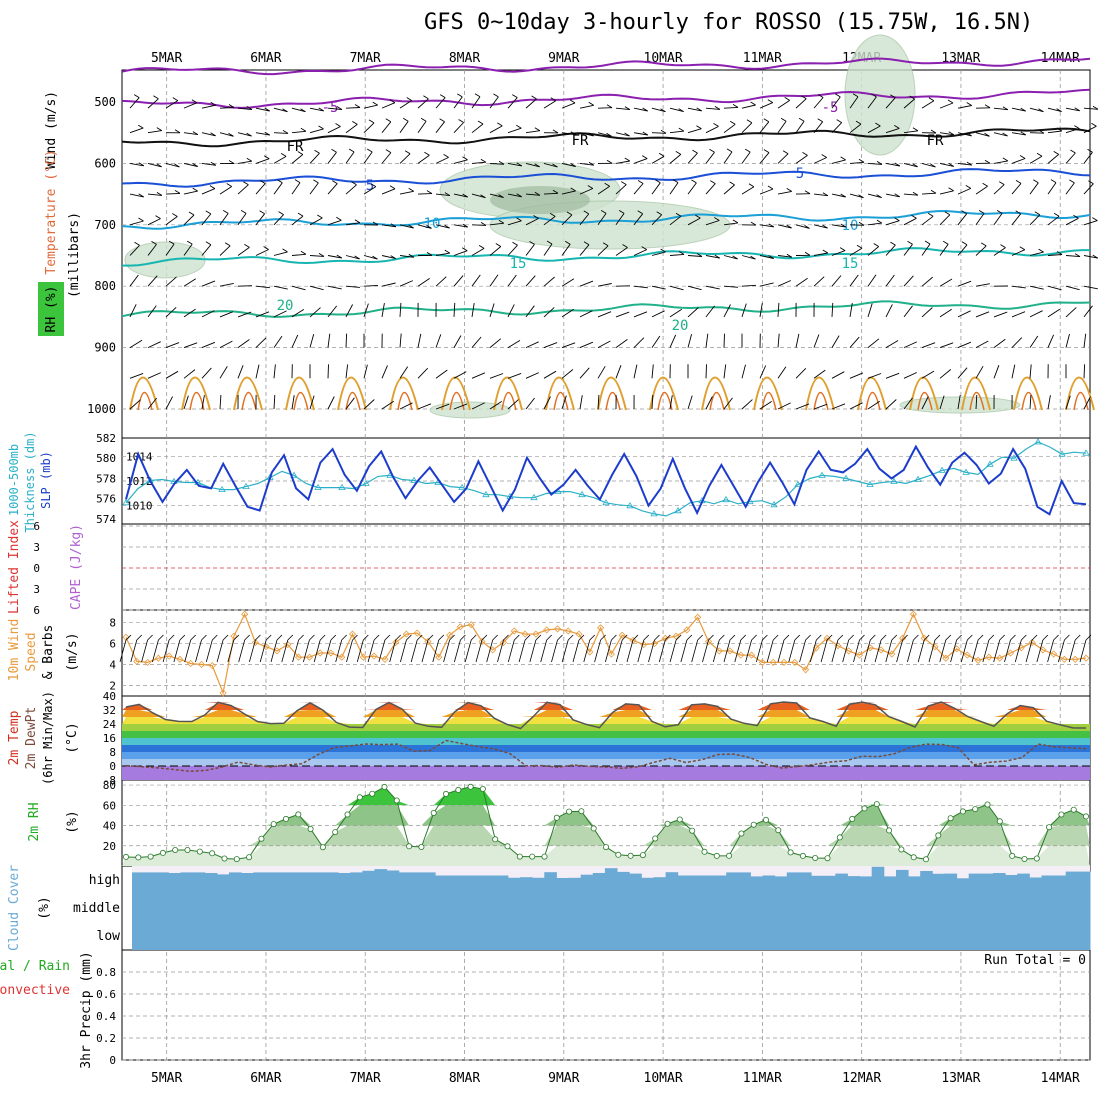 The width and height of the screenshot is (1100, 1100). Describe the element at coordinates (518, 264) in the screenshot. I see `isotherm-label: 15` at that location.